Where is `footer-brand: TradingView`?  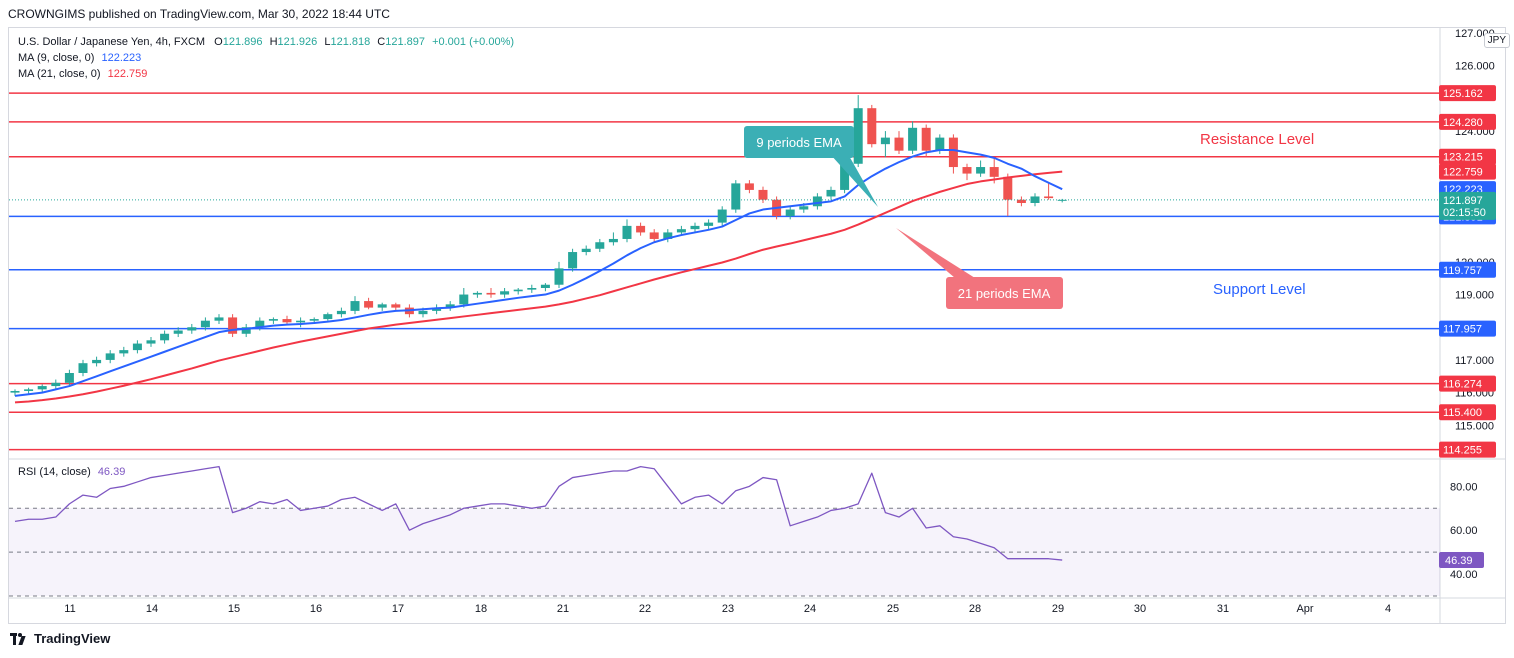
footer-brand: TradingView is located at coordinates (60, 638).